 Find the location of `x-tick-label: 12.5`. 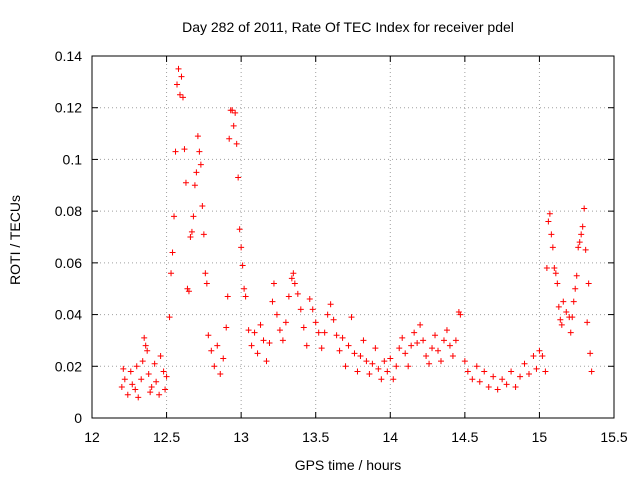

x-tick-label: 12.5 is located at coordinates (166, 437).